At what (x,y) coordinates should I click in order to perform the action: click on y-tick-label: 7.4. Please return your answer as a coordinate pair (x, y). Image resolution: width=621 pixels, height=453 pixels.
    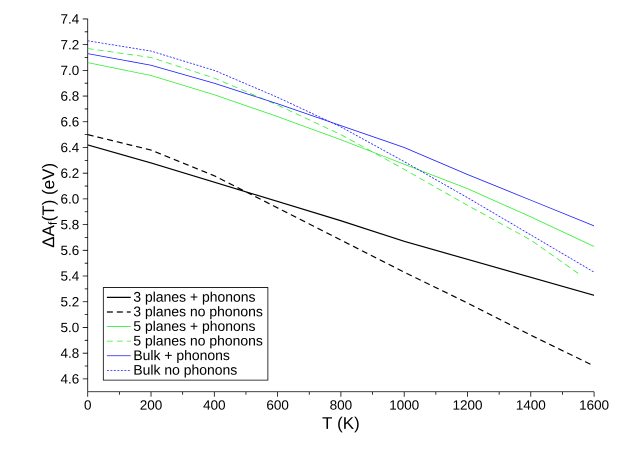
    Looking at the image, I should click on (70, 19).